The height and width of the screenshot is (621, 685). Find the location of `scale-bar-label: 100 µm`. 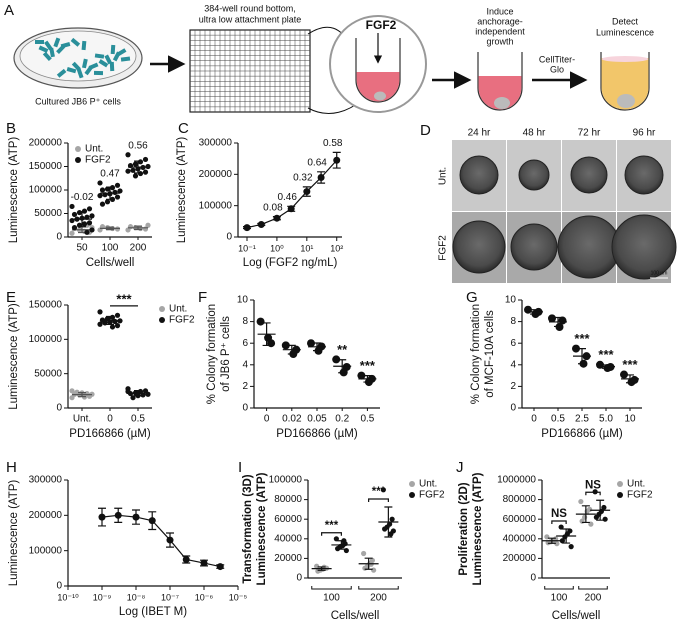

scale-bar-label: 100 µm is located at coordinates (659, 273).